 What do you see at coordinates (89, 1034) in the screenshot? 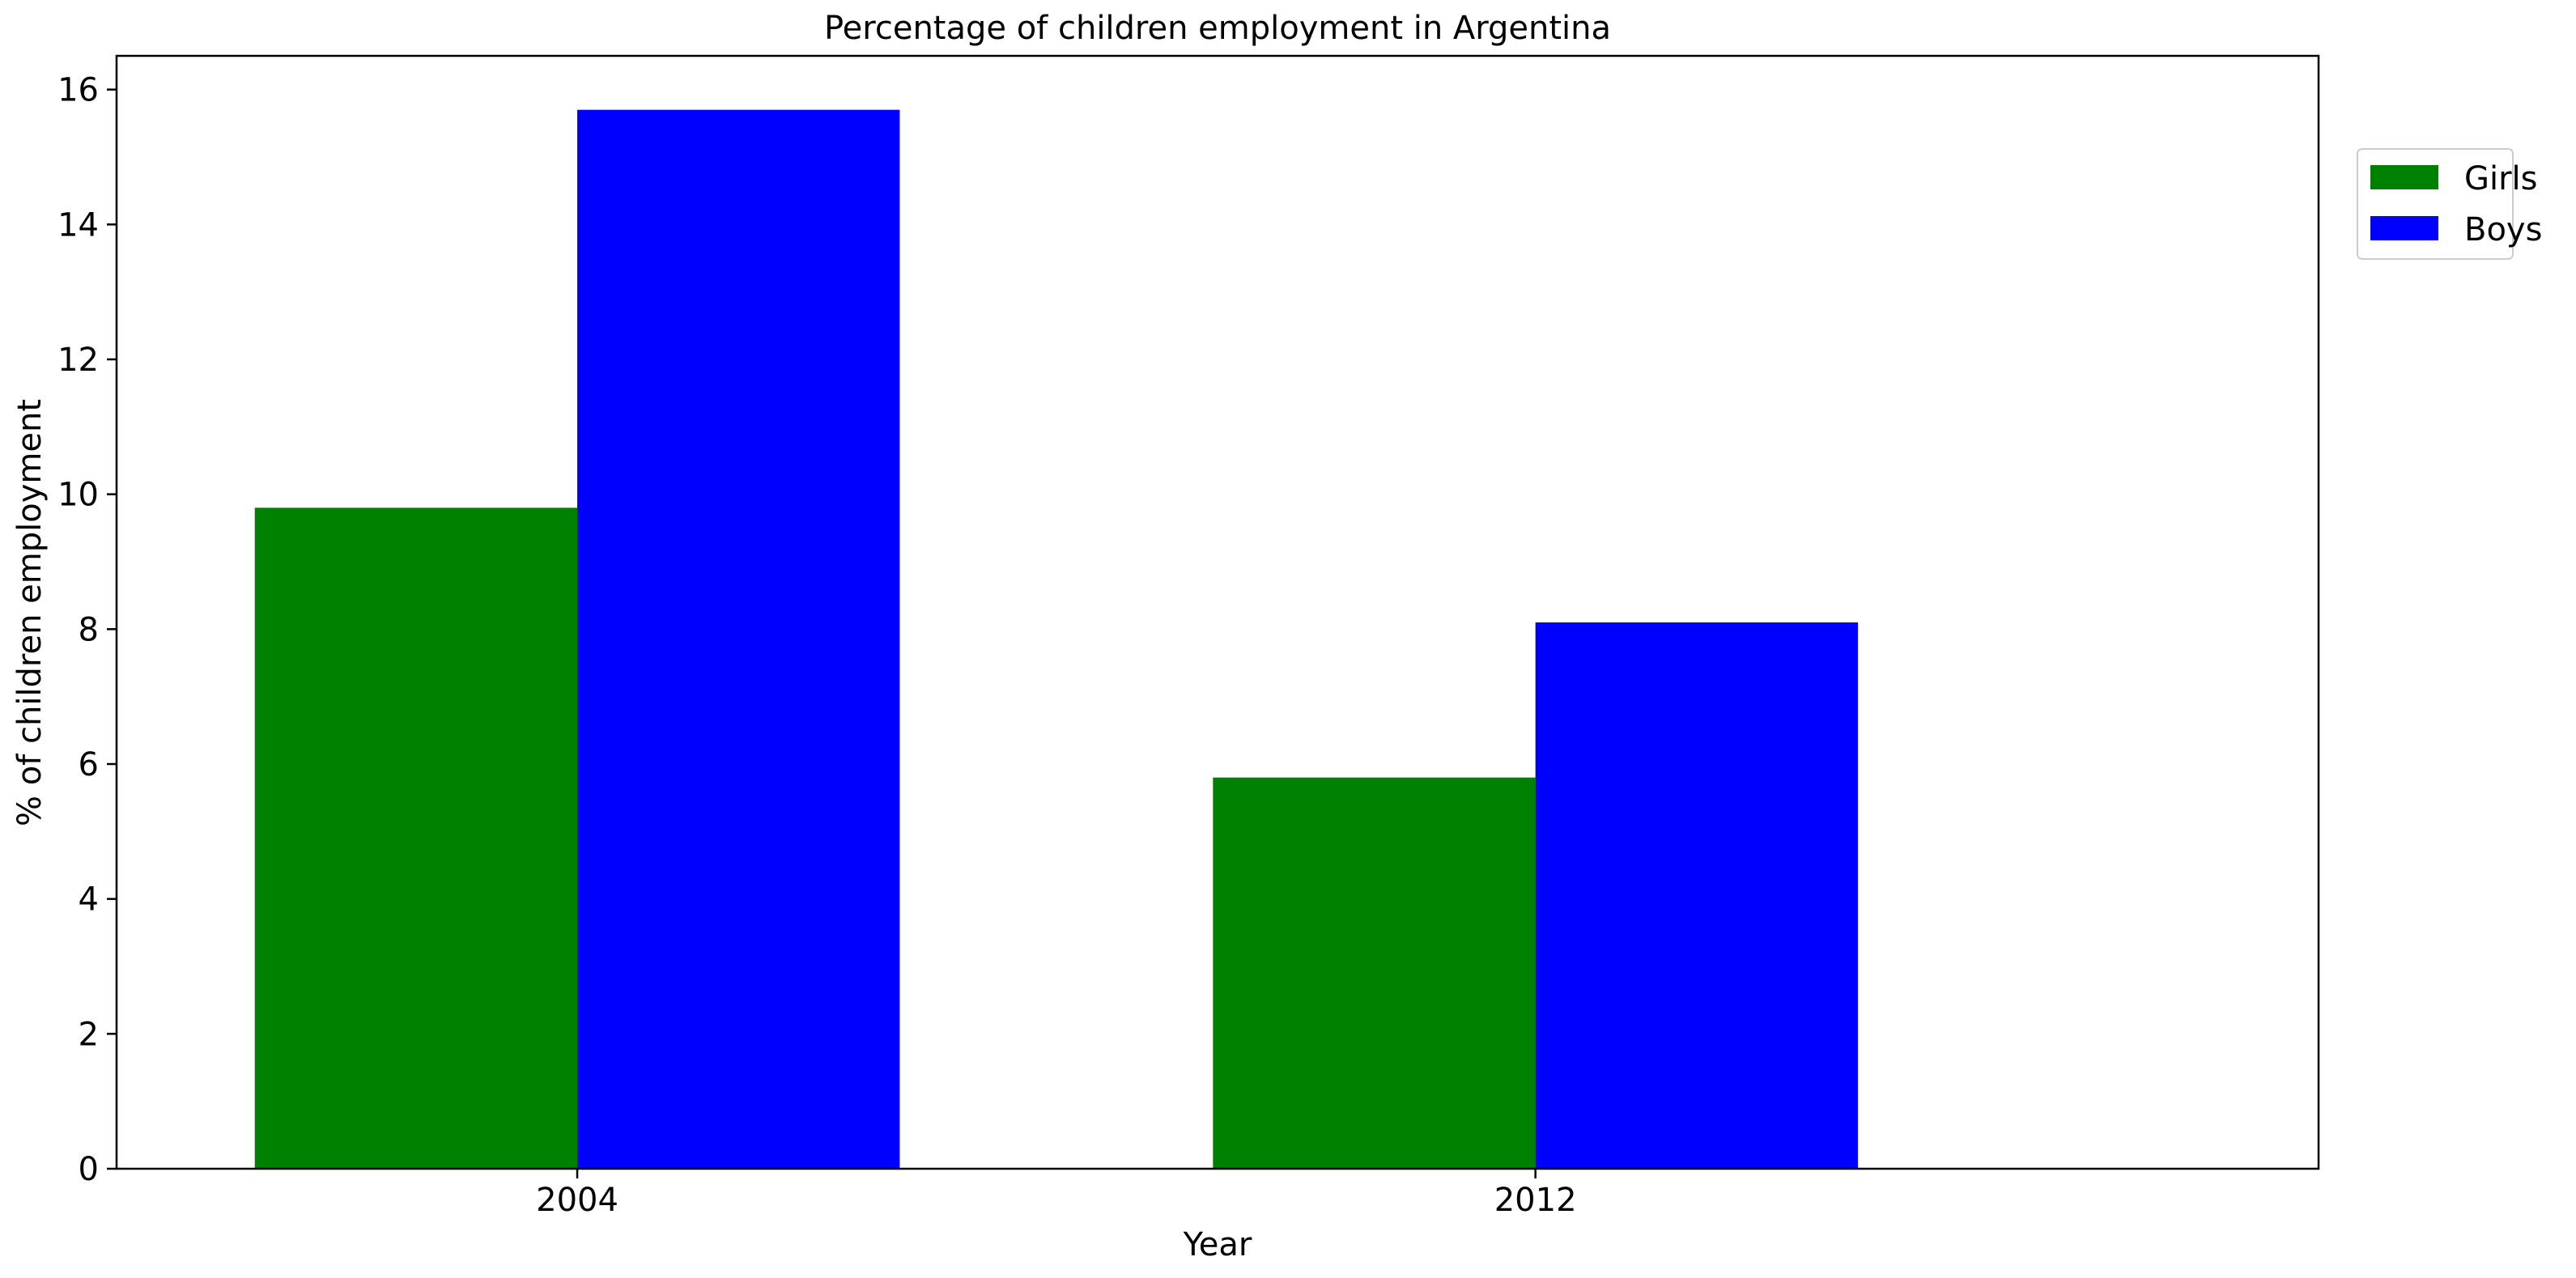
I see `y-tick-label: 2` at bounding box center [89, 1034].